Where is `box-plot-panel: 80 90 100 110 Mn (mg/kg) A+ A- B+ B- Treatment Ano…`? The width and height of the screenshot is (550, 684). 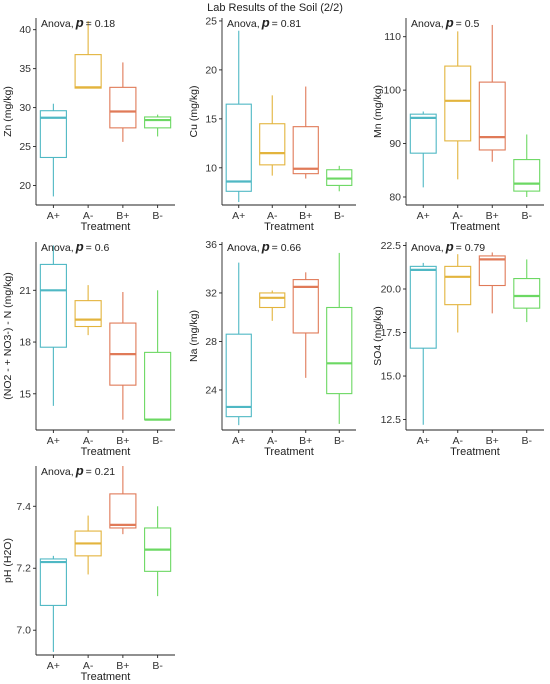 box-plot-panel: 80 90 100 110 Mn (mg/kg) A+ A- B+ B- Treatment Ano… is located at coordinates (458, 124).